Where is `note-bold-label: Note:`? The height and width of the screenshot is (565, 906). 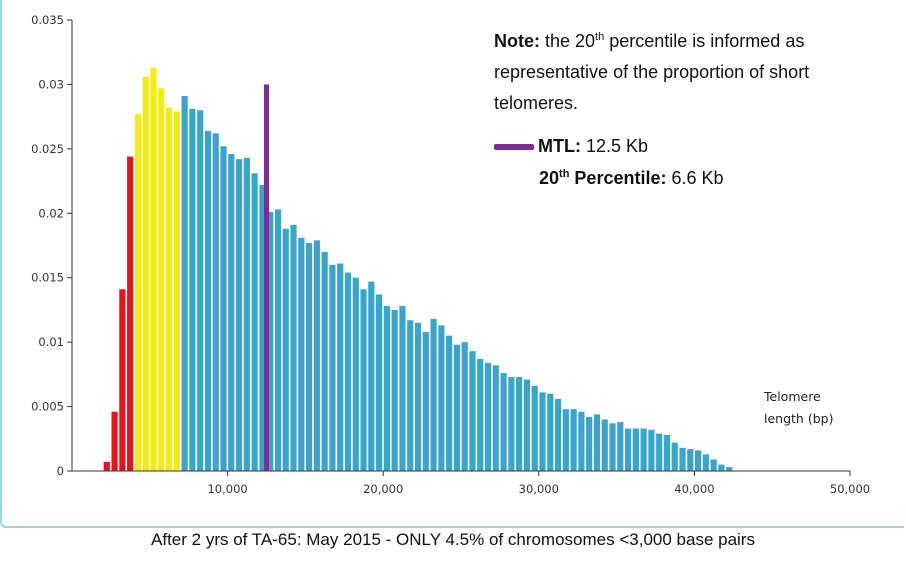 note-bold-label: Note: is located at coordinates (517, 41).